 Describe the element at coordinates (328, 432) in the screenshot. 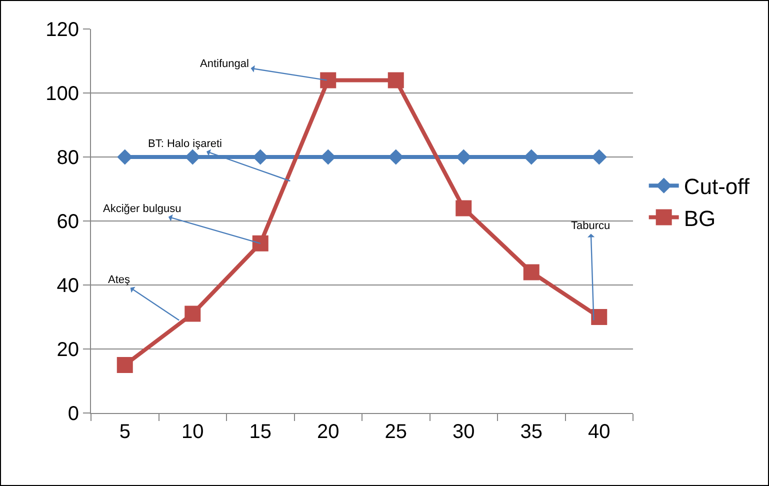

I see `x-tick-label: 20` at that location.